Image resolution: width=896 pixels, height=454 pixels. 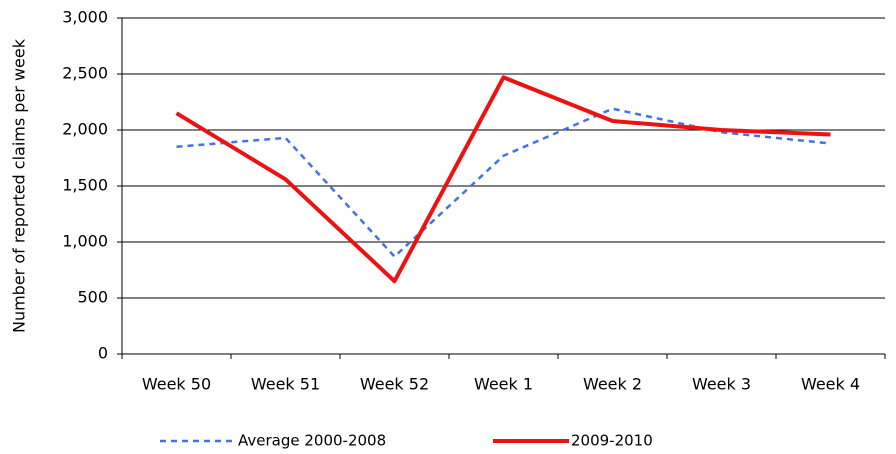 What do you see at coordinates (85, 185) in the screenshot?
I see `y-tick-label: 1,500` at bounding box center [85, 185].